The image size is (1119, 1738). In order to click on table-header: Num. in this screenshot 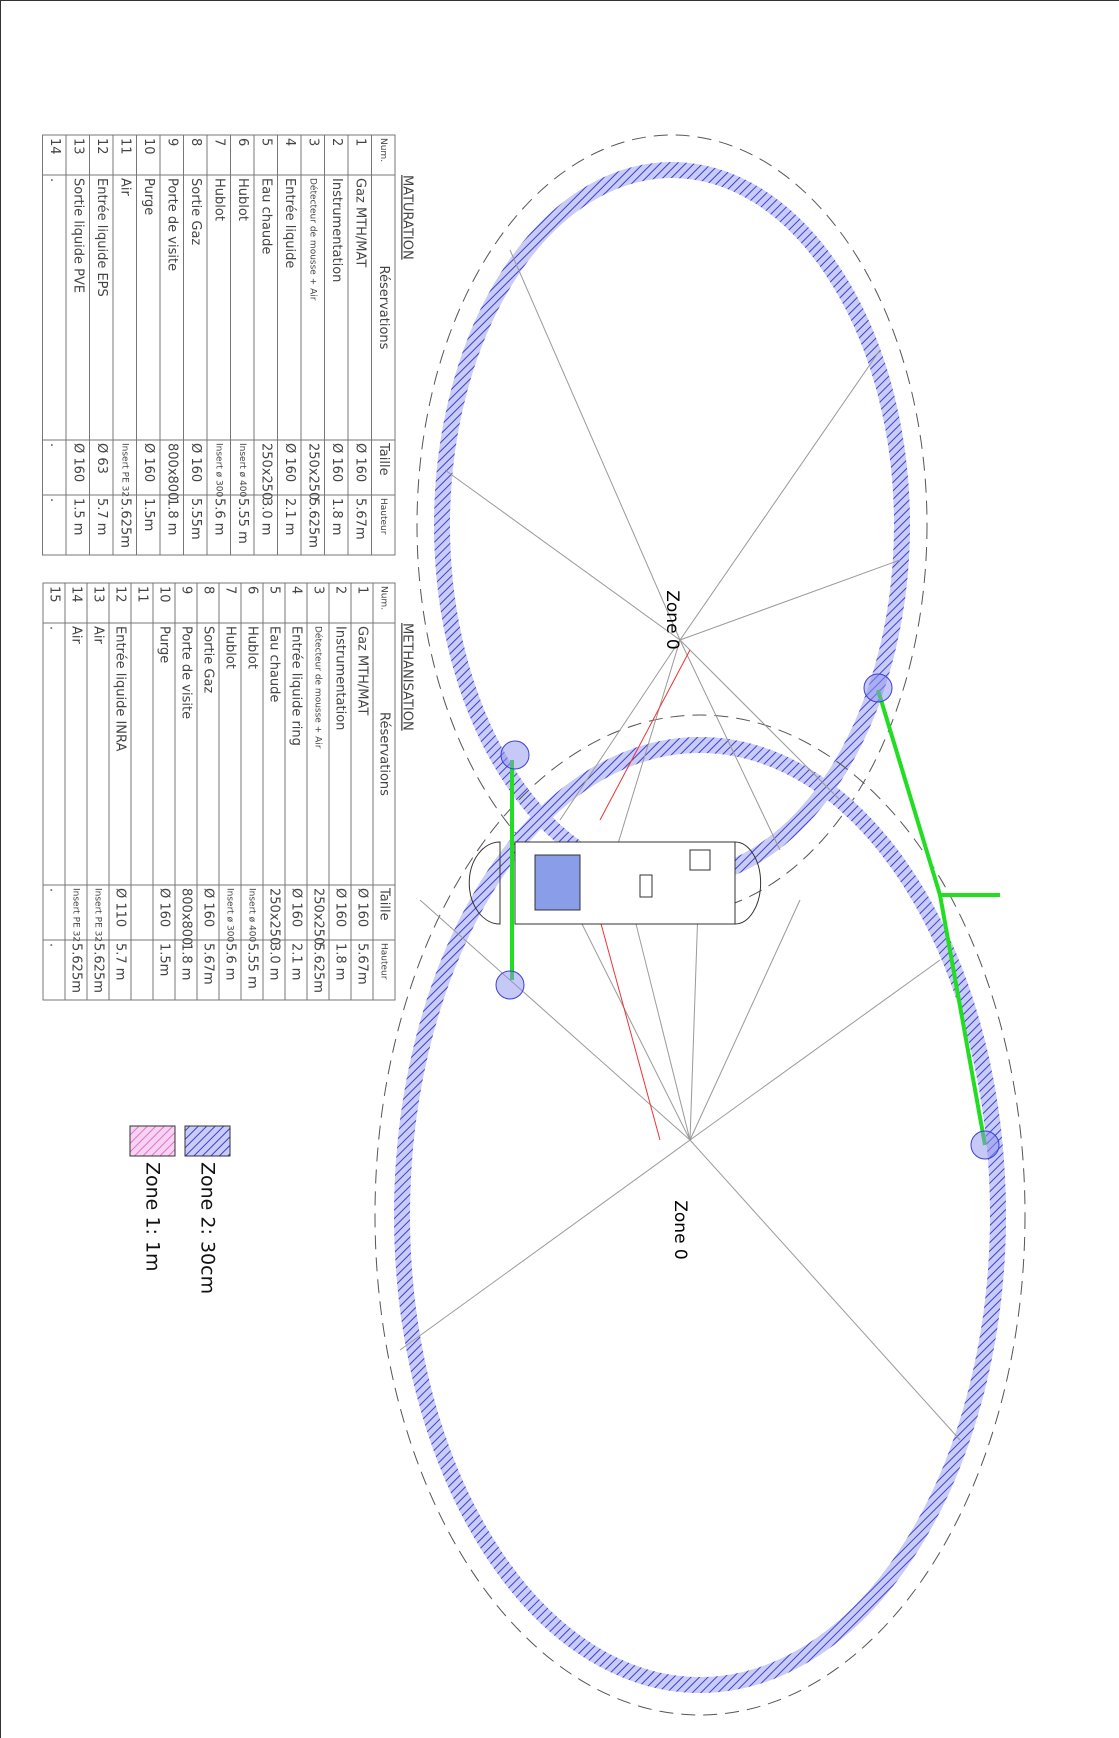, I will do `click(384, 598)`.